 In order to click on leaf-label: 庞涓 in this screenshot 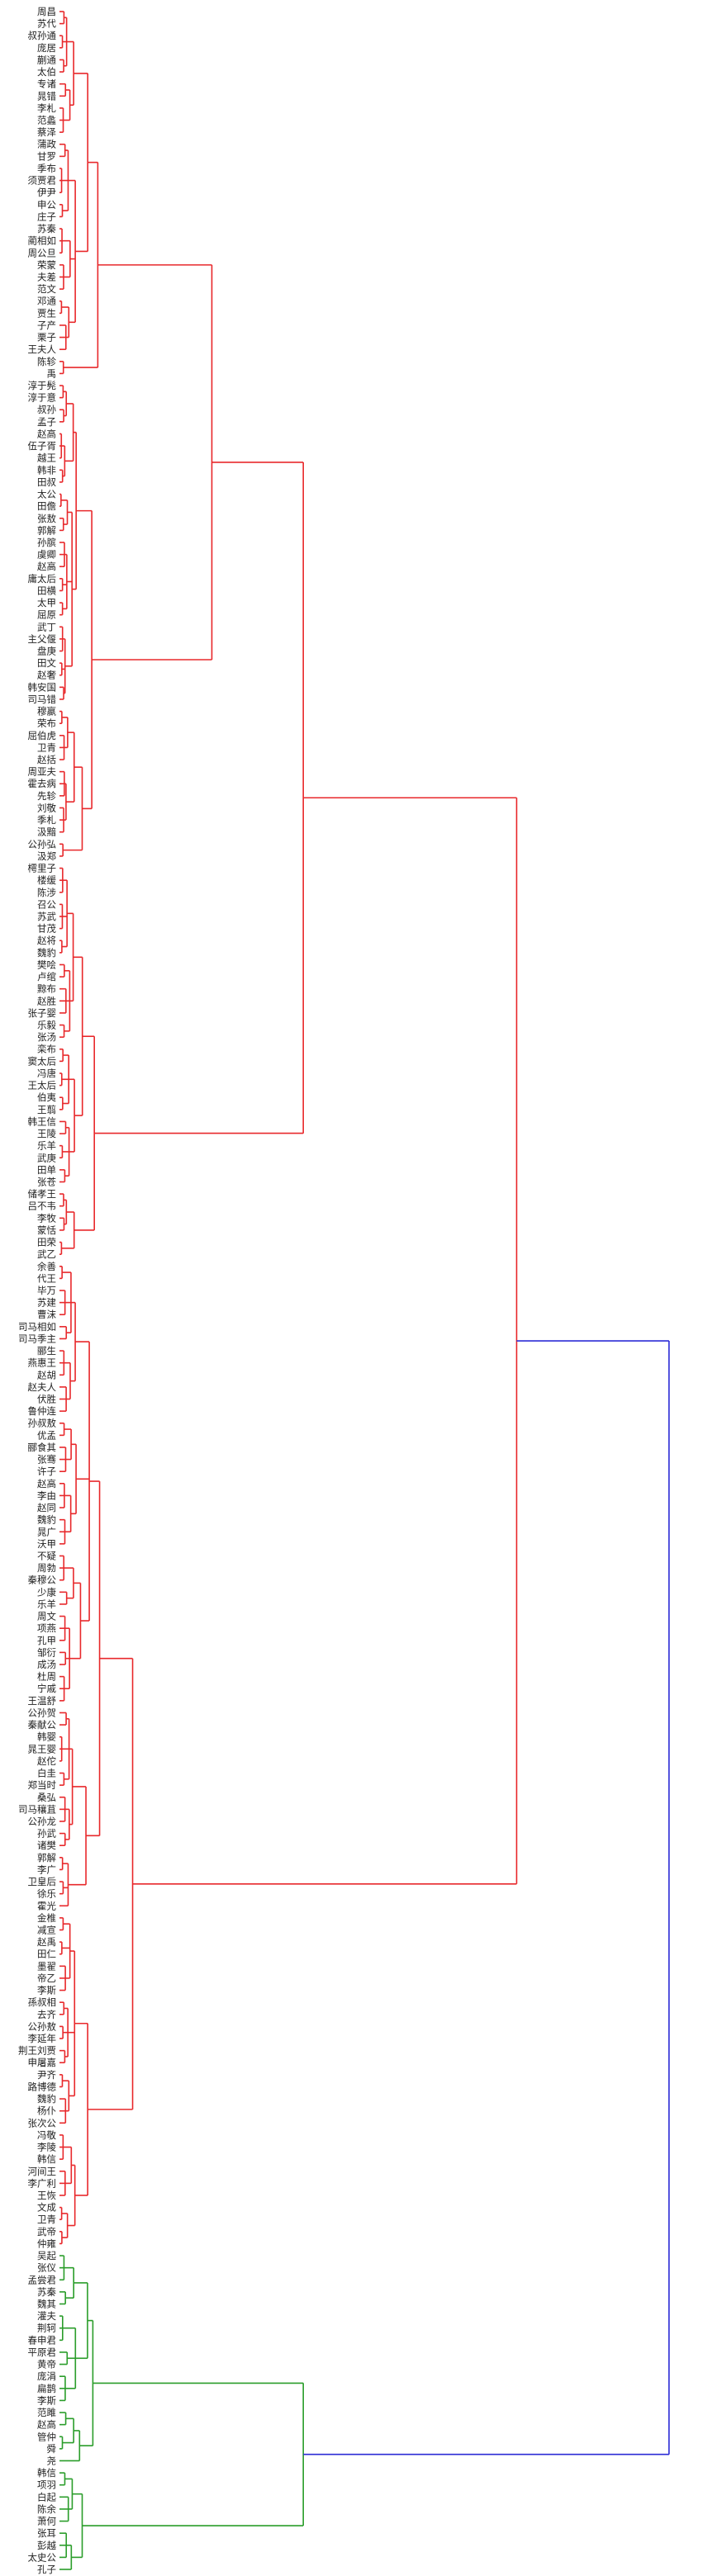, I will do `click(46, 2376)`.